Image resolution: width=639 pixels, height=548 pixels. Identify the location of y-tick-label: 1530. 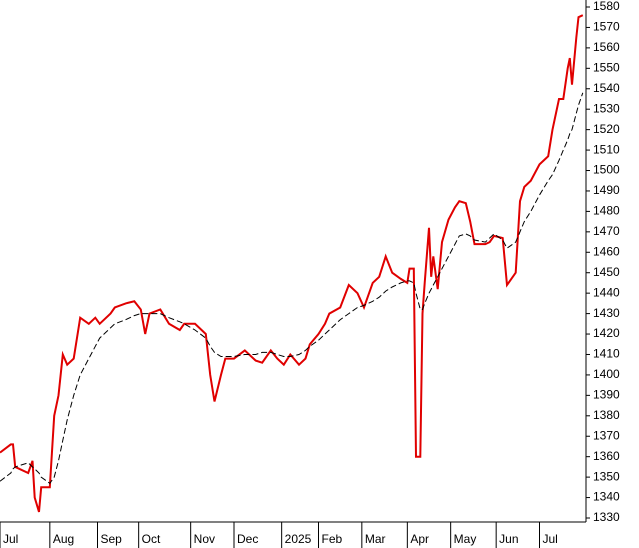
(606, 108).